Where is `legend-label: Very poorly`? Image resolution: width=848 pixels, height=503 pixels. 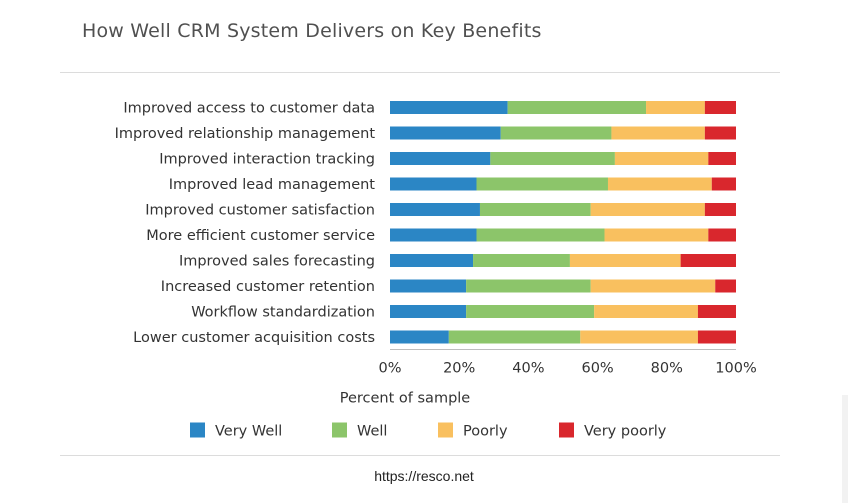 legend-label: Very poorly is located at coordinates (625, 432).